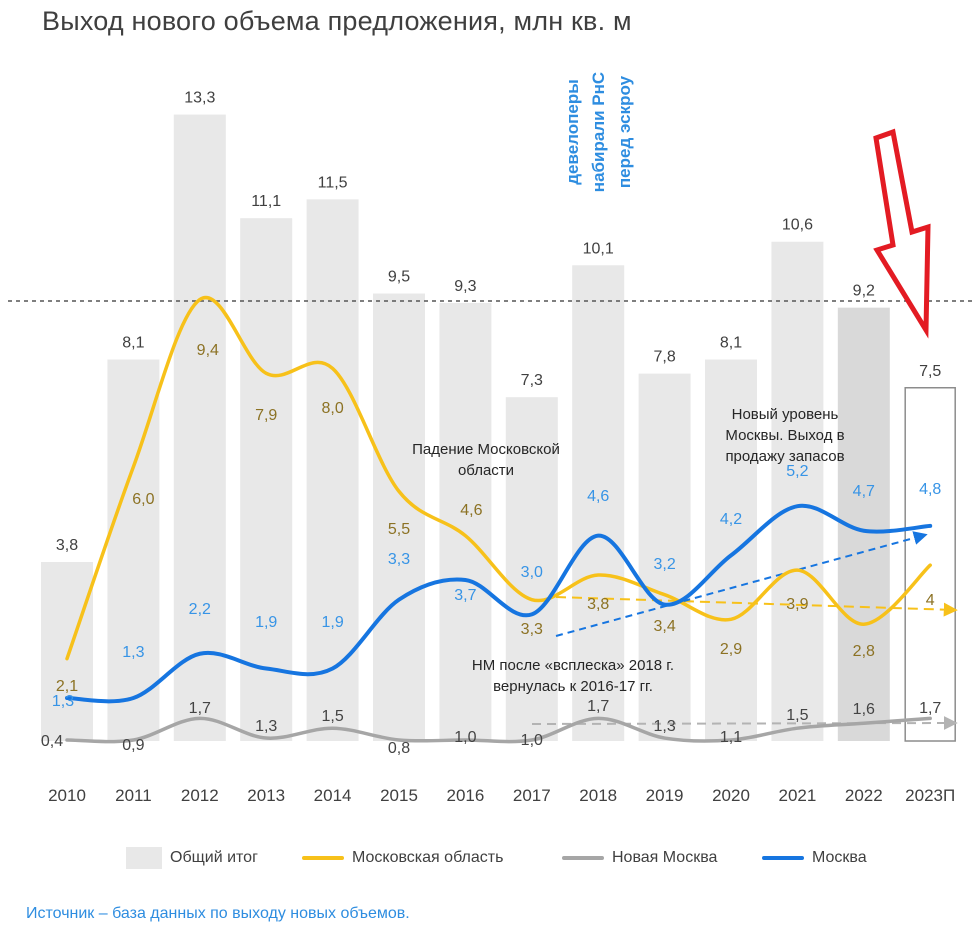 The width and height of the screenshot is (974, 943). What do you see at coordinates (864, 709) in the screenshot?
I see `nm-value-label: 1,6` at bounding box center [864, 709].